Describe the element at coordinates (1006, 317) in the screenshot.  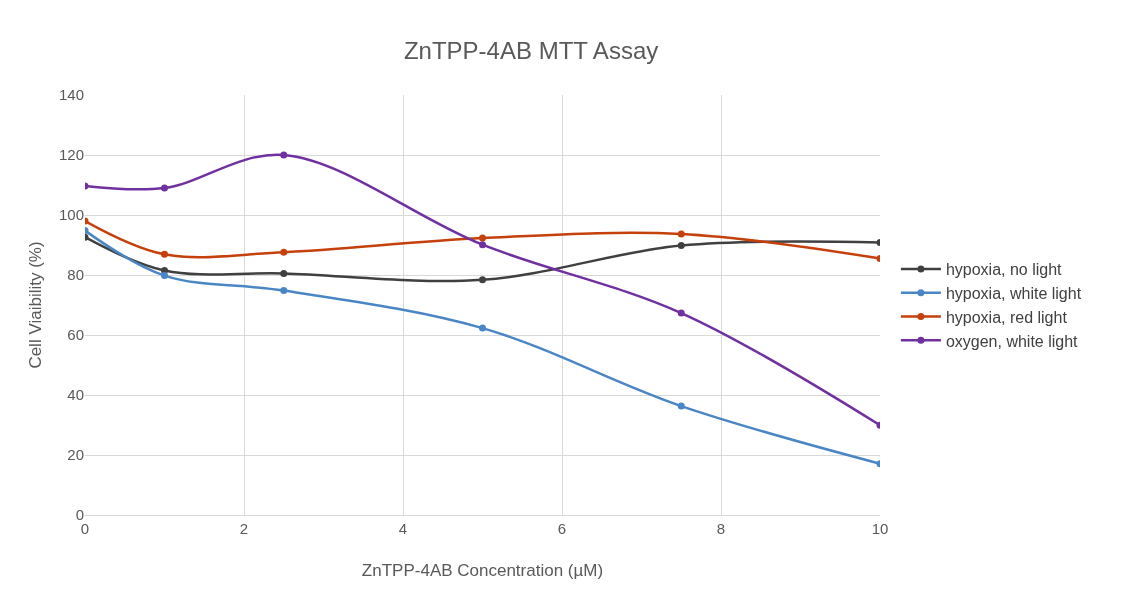
I see `legend-label: hypoxia, red light` at that location.